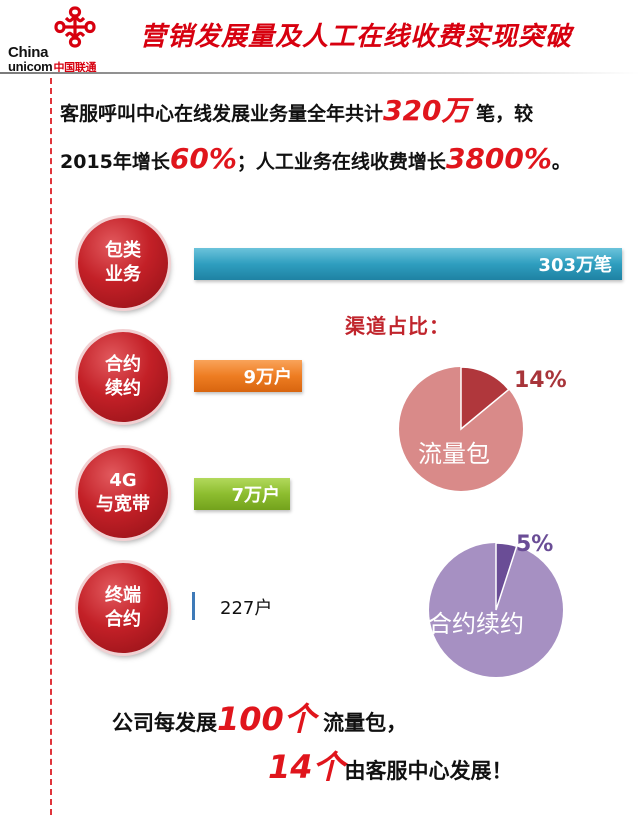 The width and height of the screenshot is (640, 815). What do you see at coordinates (115, 162) in the screenshot?
I see `intro-text: 2015年增长` at bounding box center [115, 162].